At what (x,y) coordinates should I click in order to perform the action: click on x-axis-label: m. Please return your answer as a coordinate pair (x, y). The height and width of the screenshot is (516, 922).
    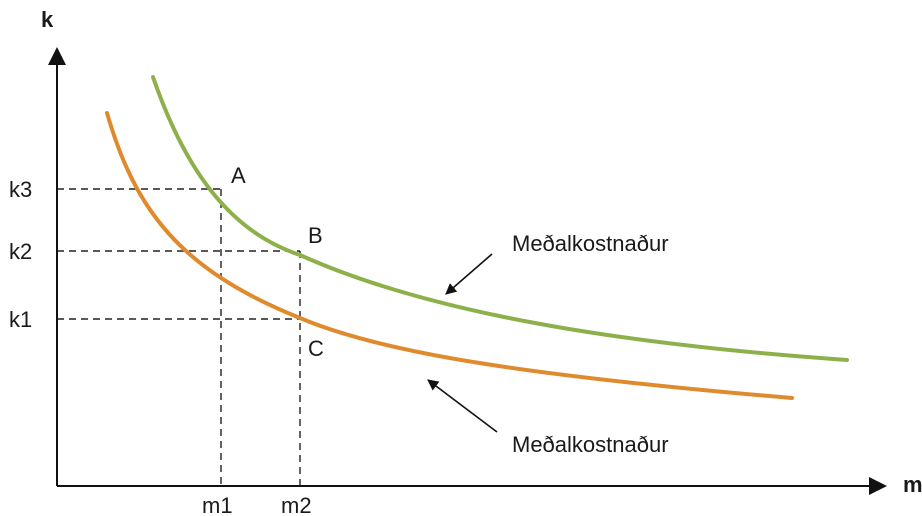
    Looking at the image, I should click on (912, 484).